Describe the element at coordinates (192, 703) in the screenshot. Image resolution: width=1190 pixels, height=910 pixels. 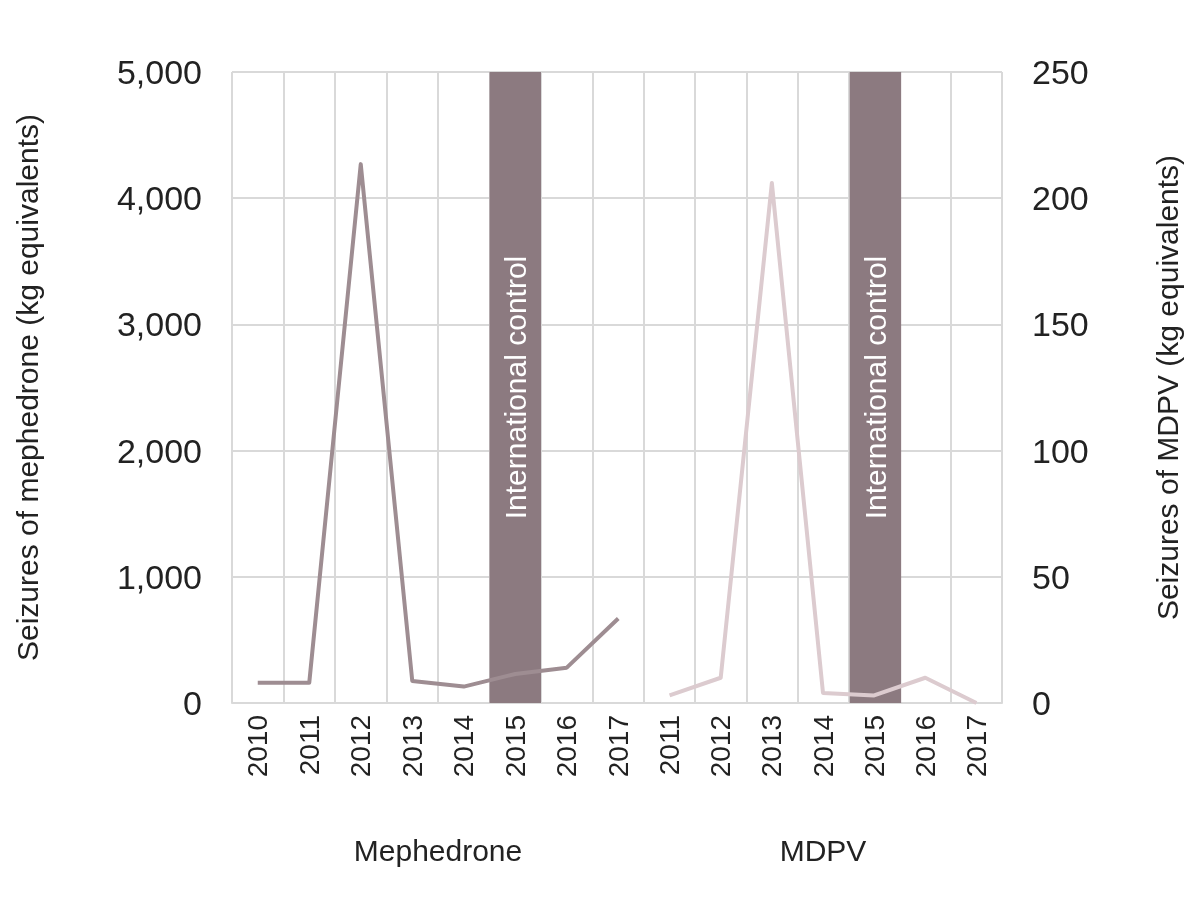
I see `y-tick-label: 0` at that location.